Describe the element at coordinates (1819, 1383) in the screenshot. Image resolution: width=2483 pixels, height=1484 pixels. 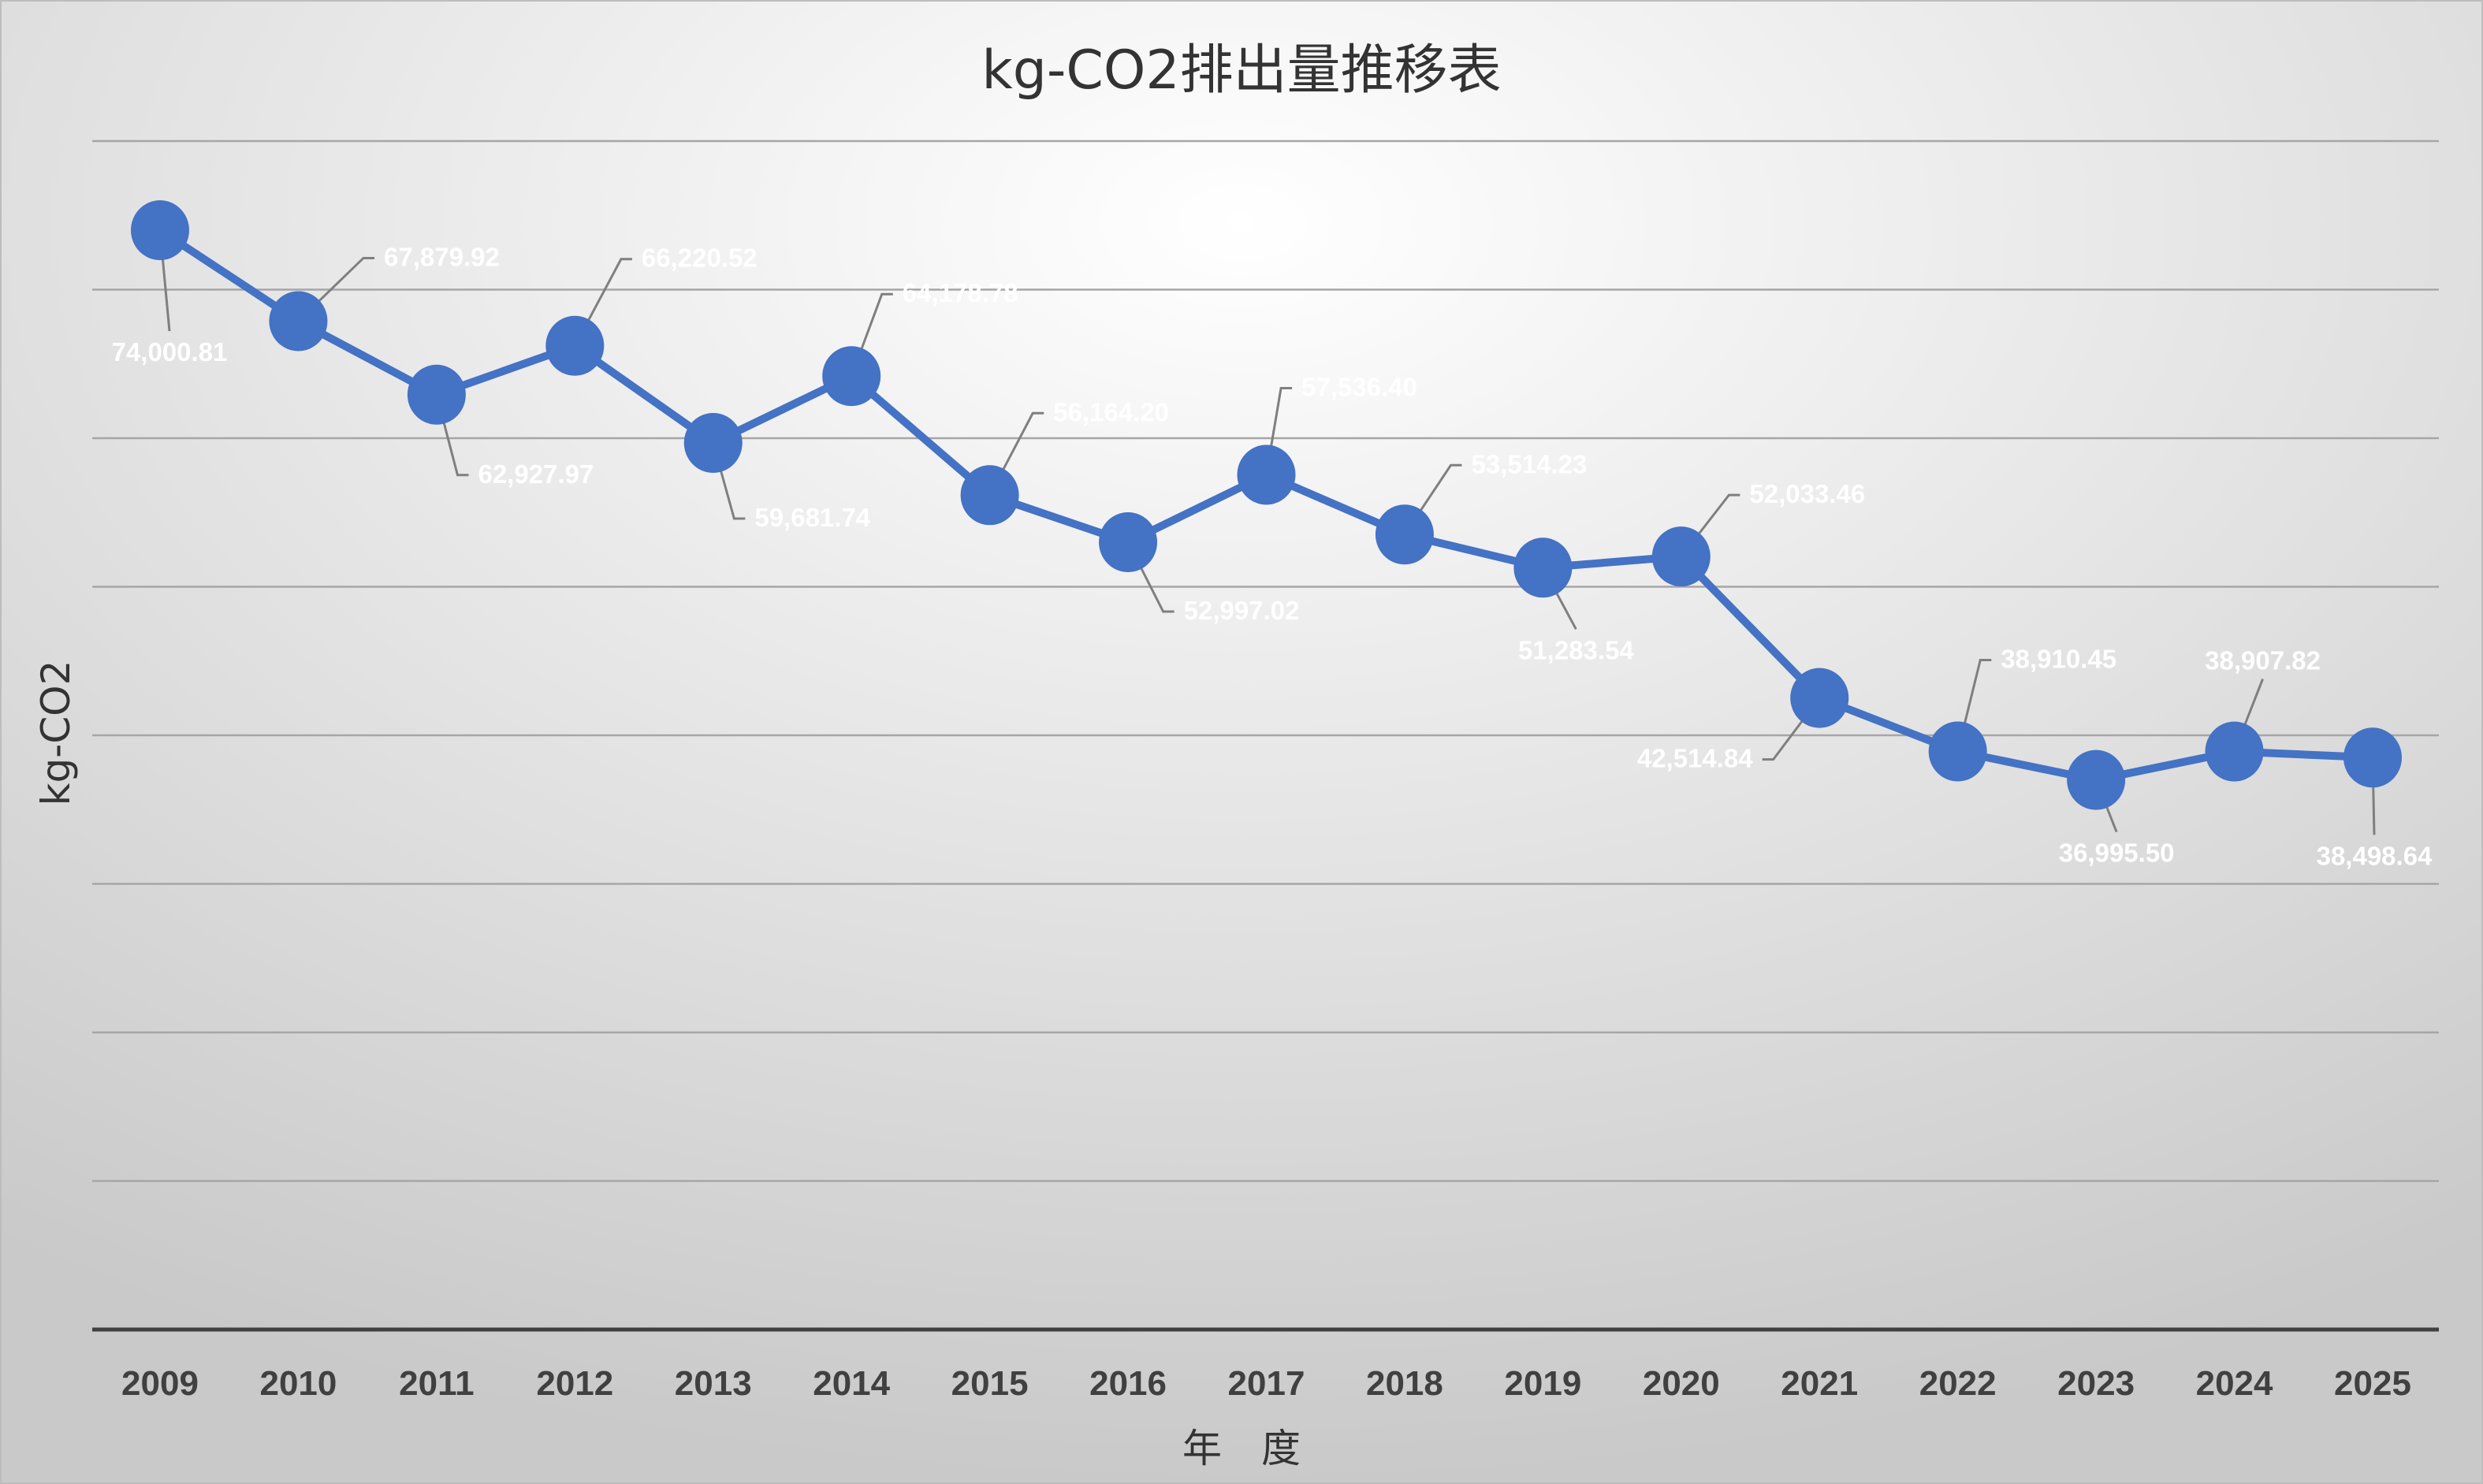
I see `x-tick-label: 2021` at that location.